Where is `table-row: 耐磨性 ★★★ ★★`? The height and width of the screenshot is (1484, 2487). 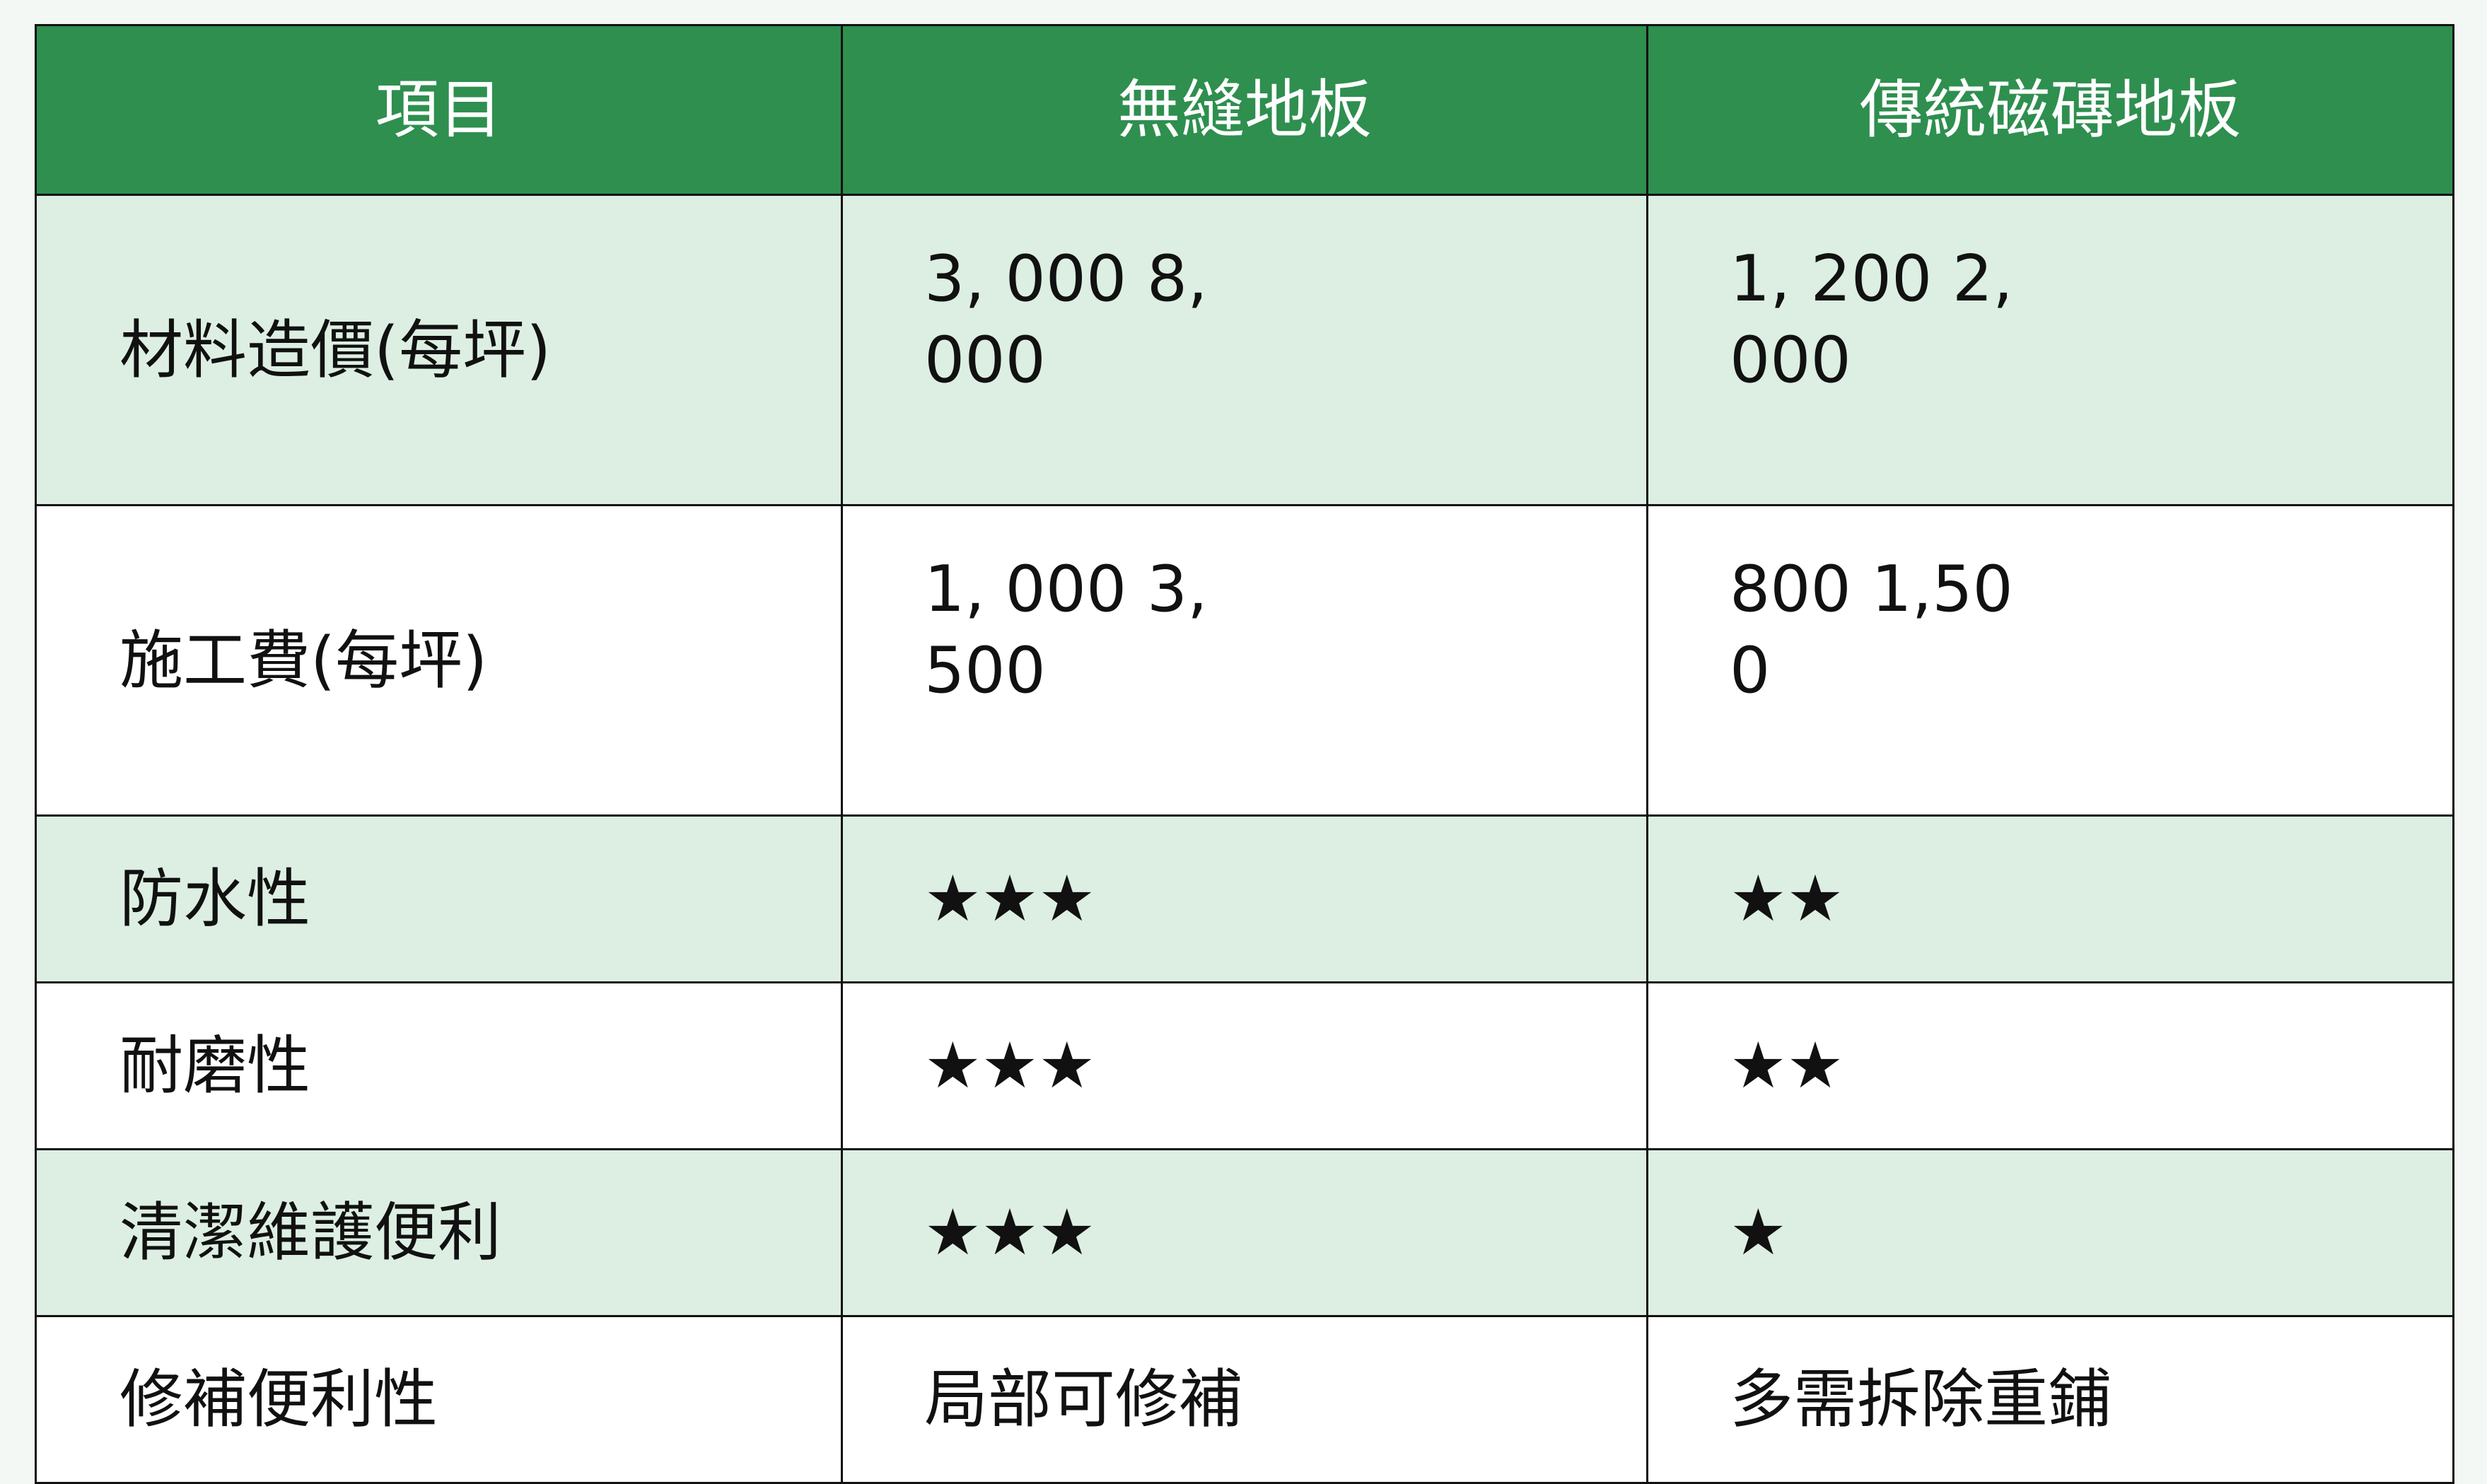 table-row: 耐磨性 ★★★ ★★ is located at coordinates (1244, 1065).